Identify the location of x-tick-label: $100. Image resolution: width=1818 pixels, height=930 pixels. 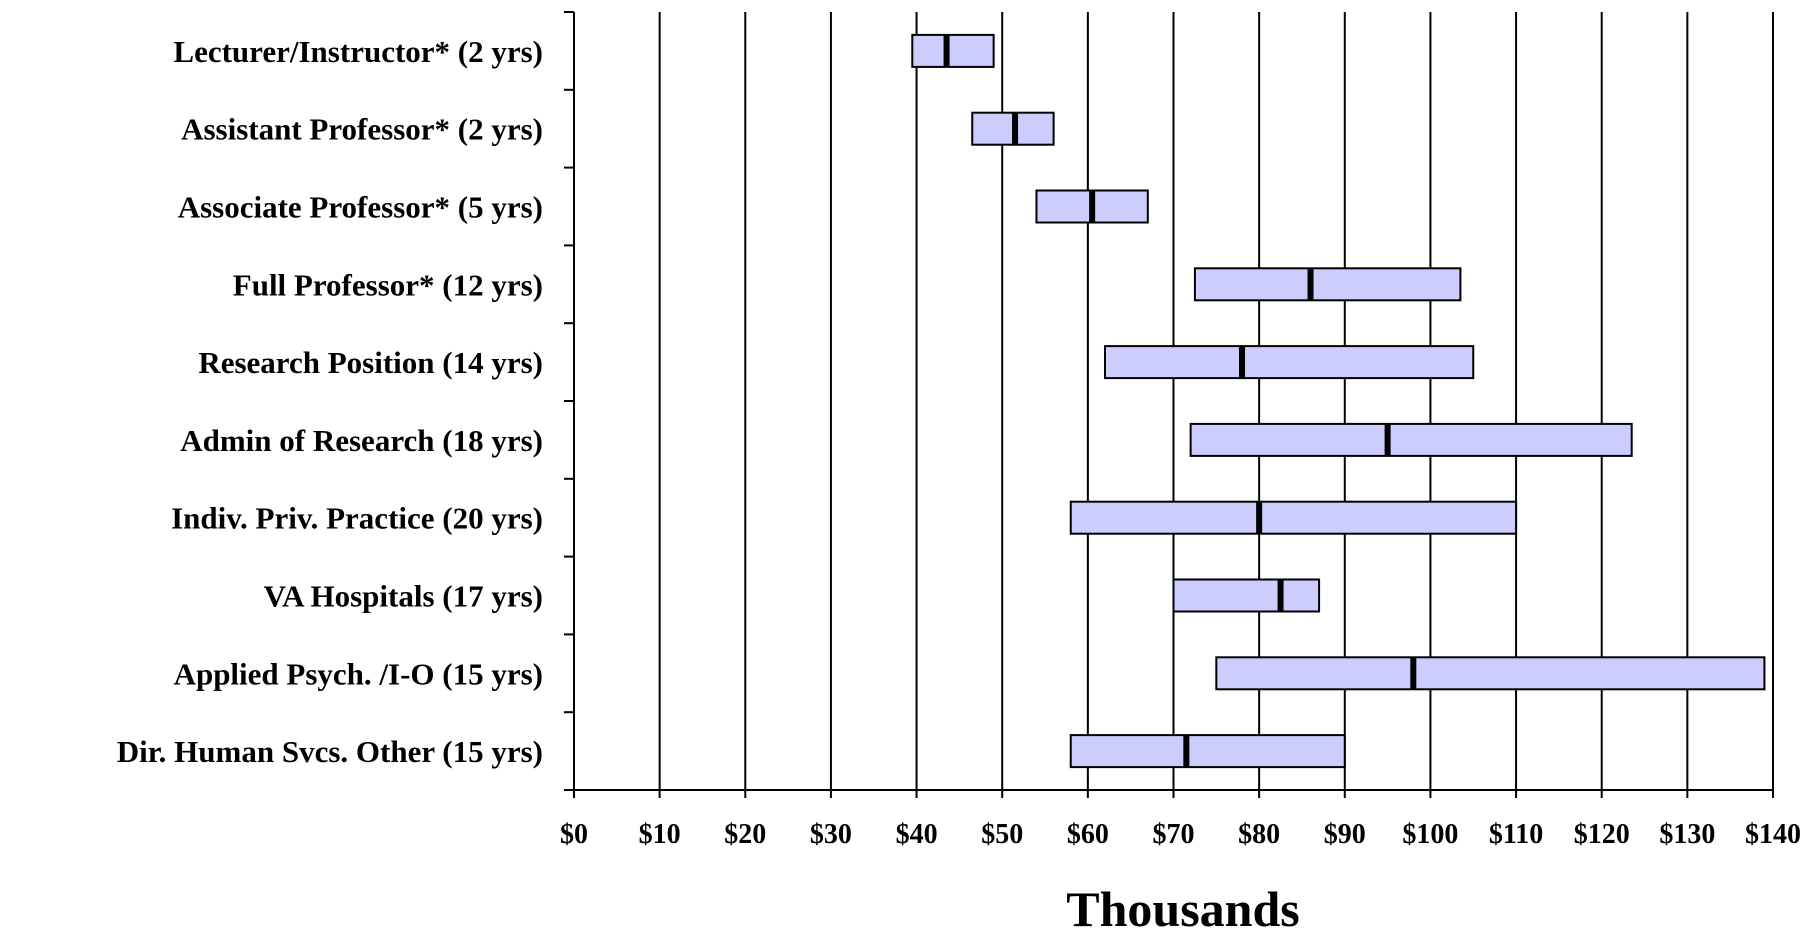
(1430, 834).